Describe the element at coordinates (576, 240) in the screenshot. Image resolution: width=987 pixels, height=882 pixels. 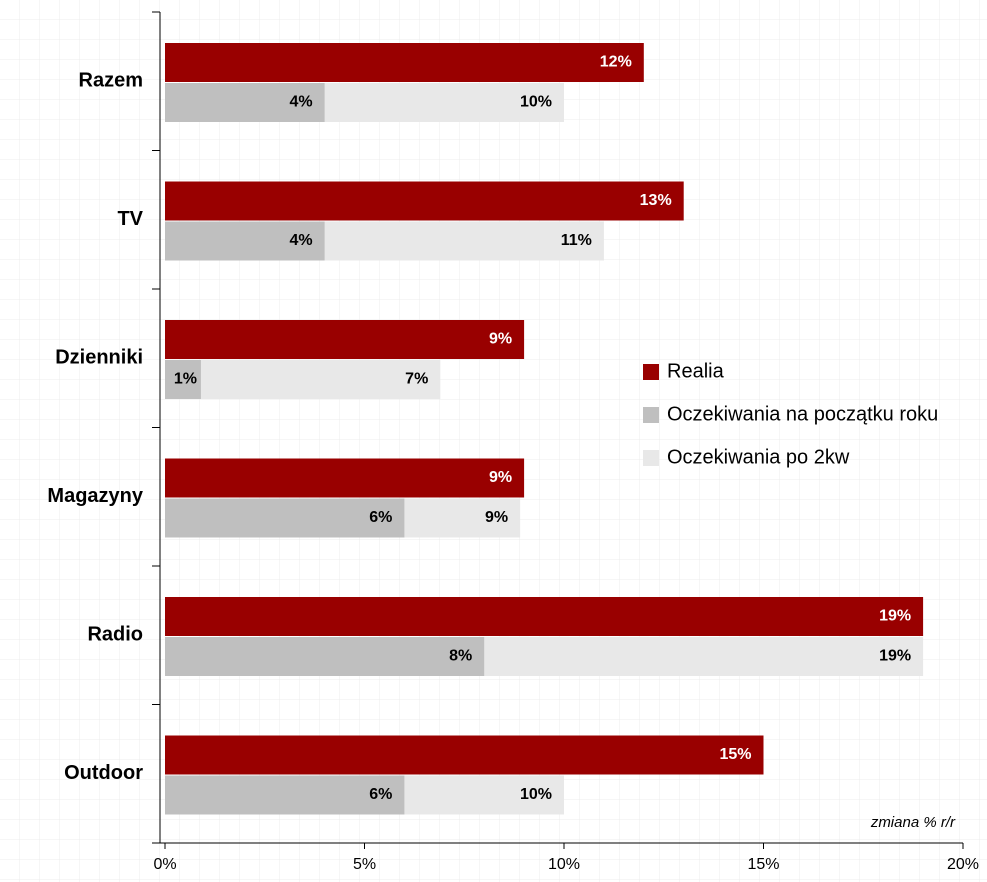
I see `value-label: 11%` at that location.